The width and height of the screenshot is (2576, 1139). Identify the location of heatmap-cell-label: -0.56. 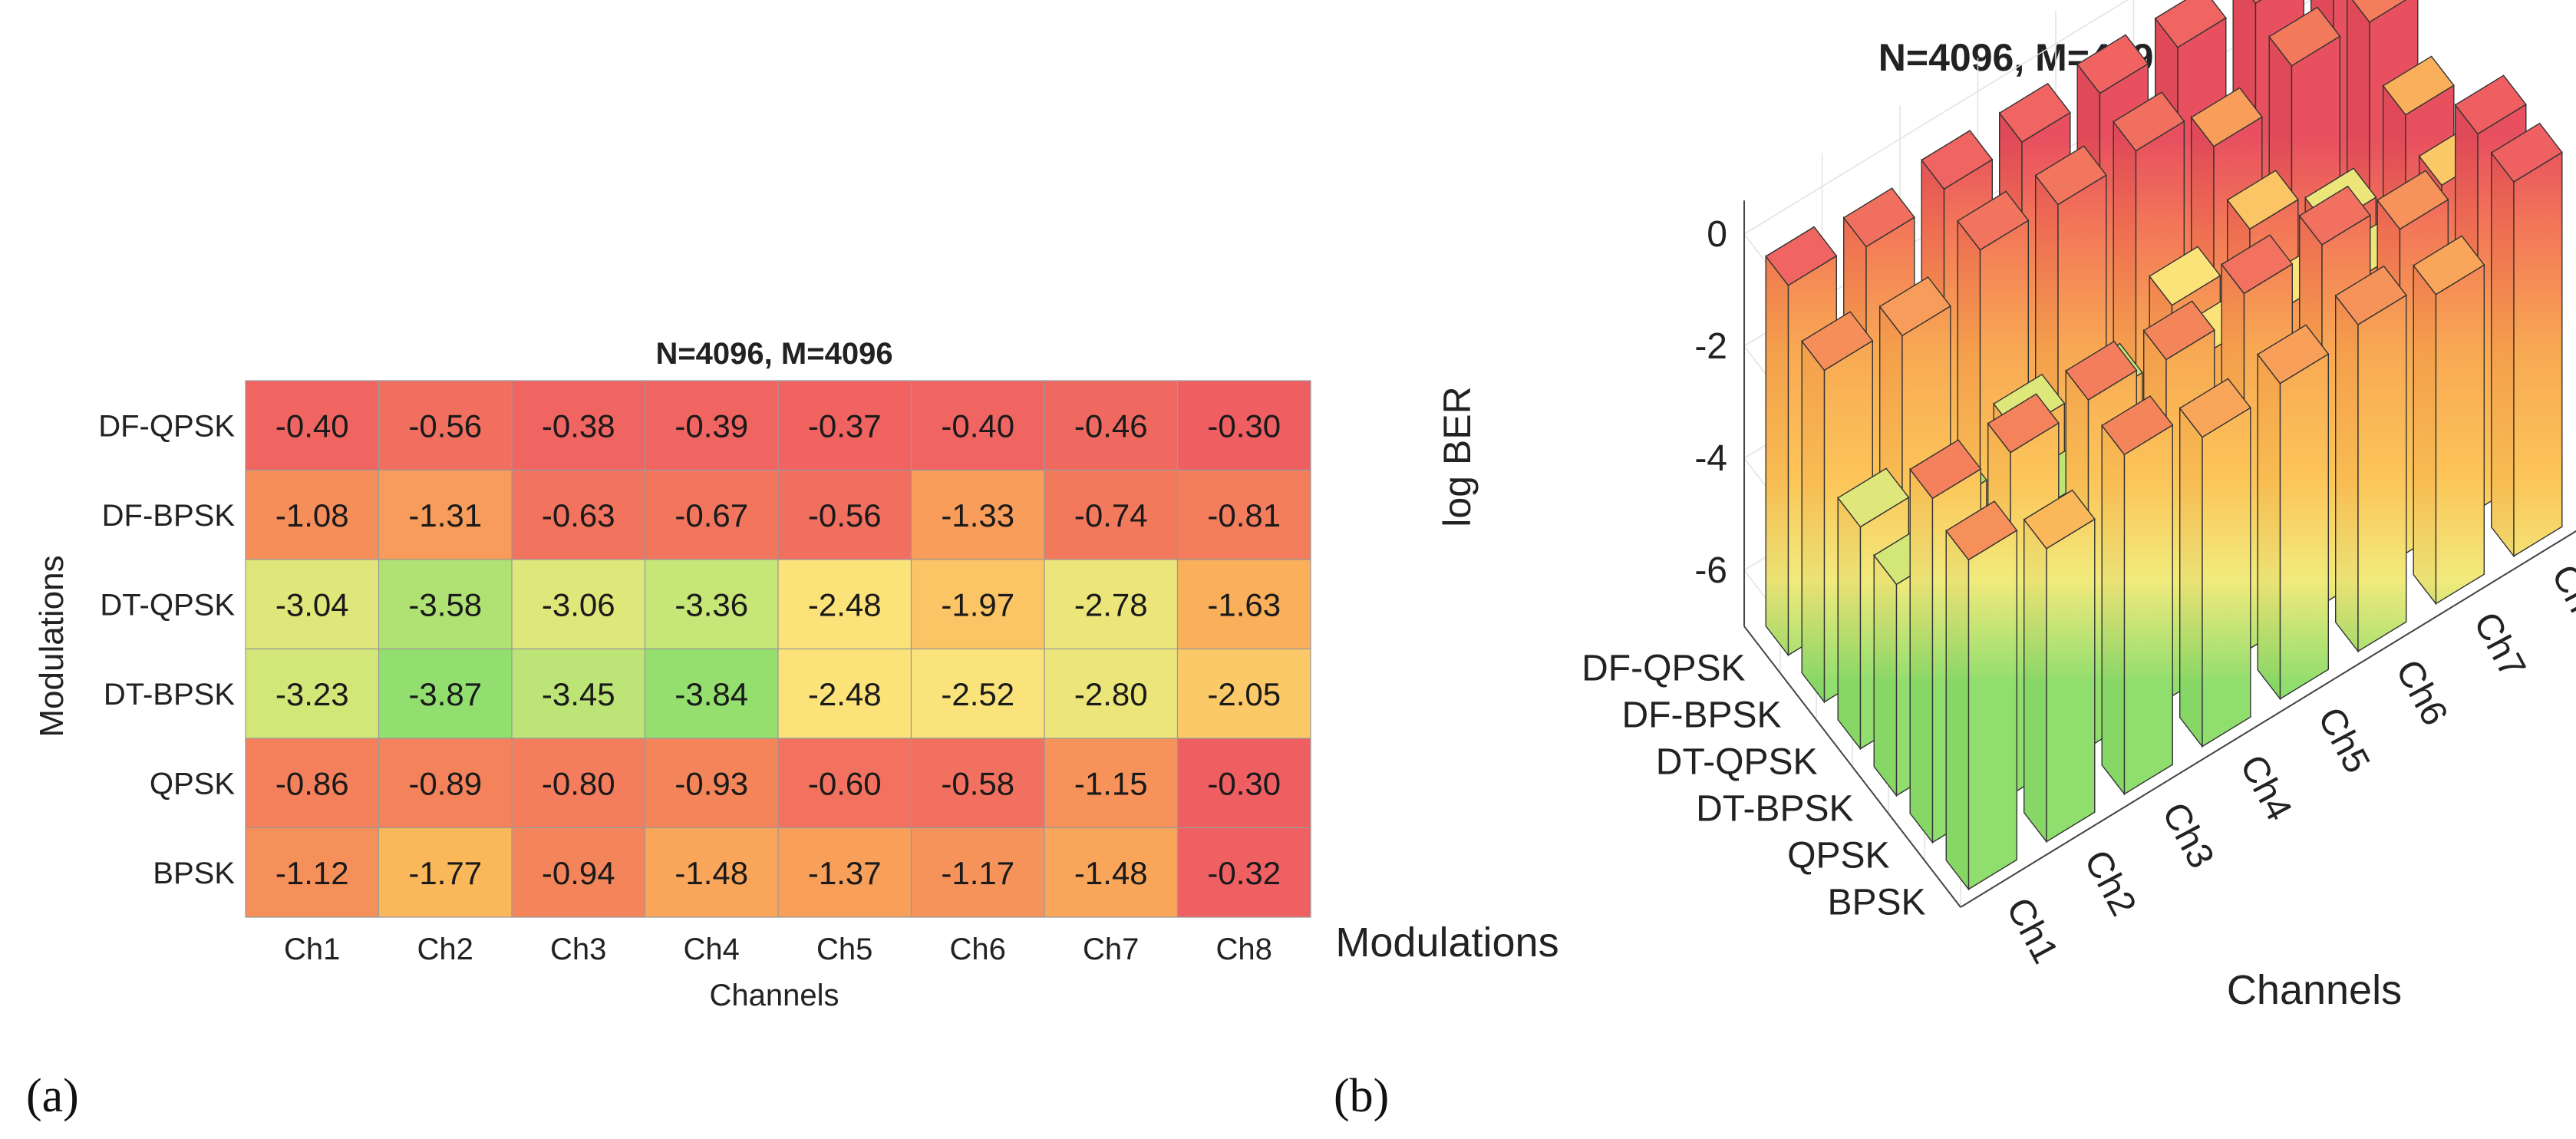
(845, 515).